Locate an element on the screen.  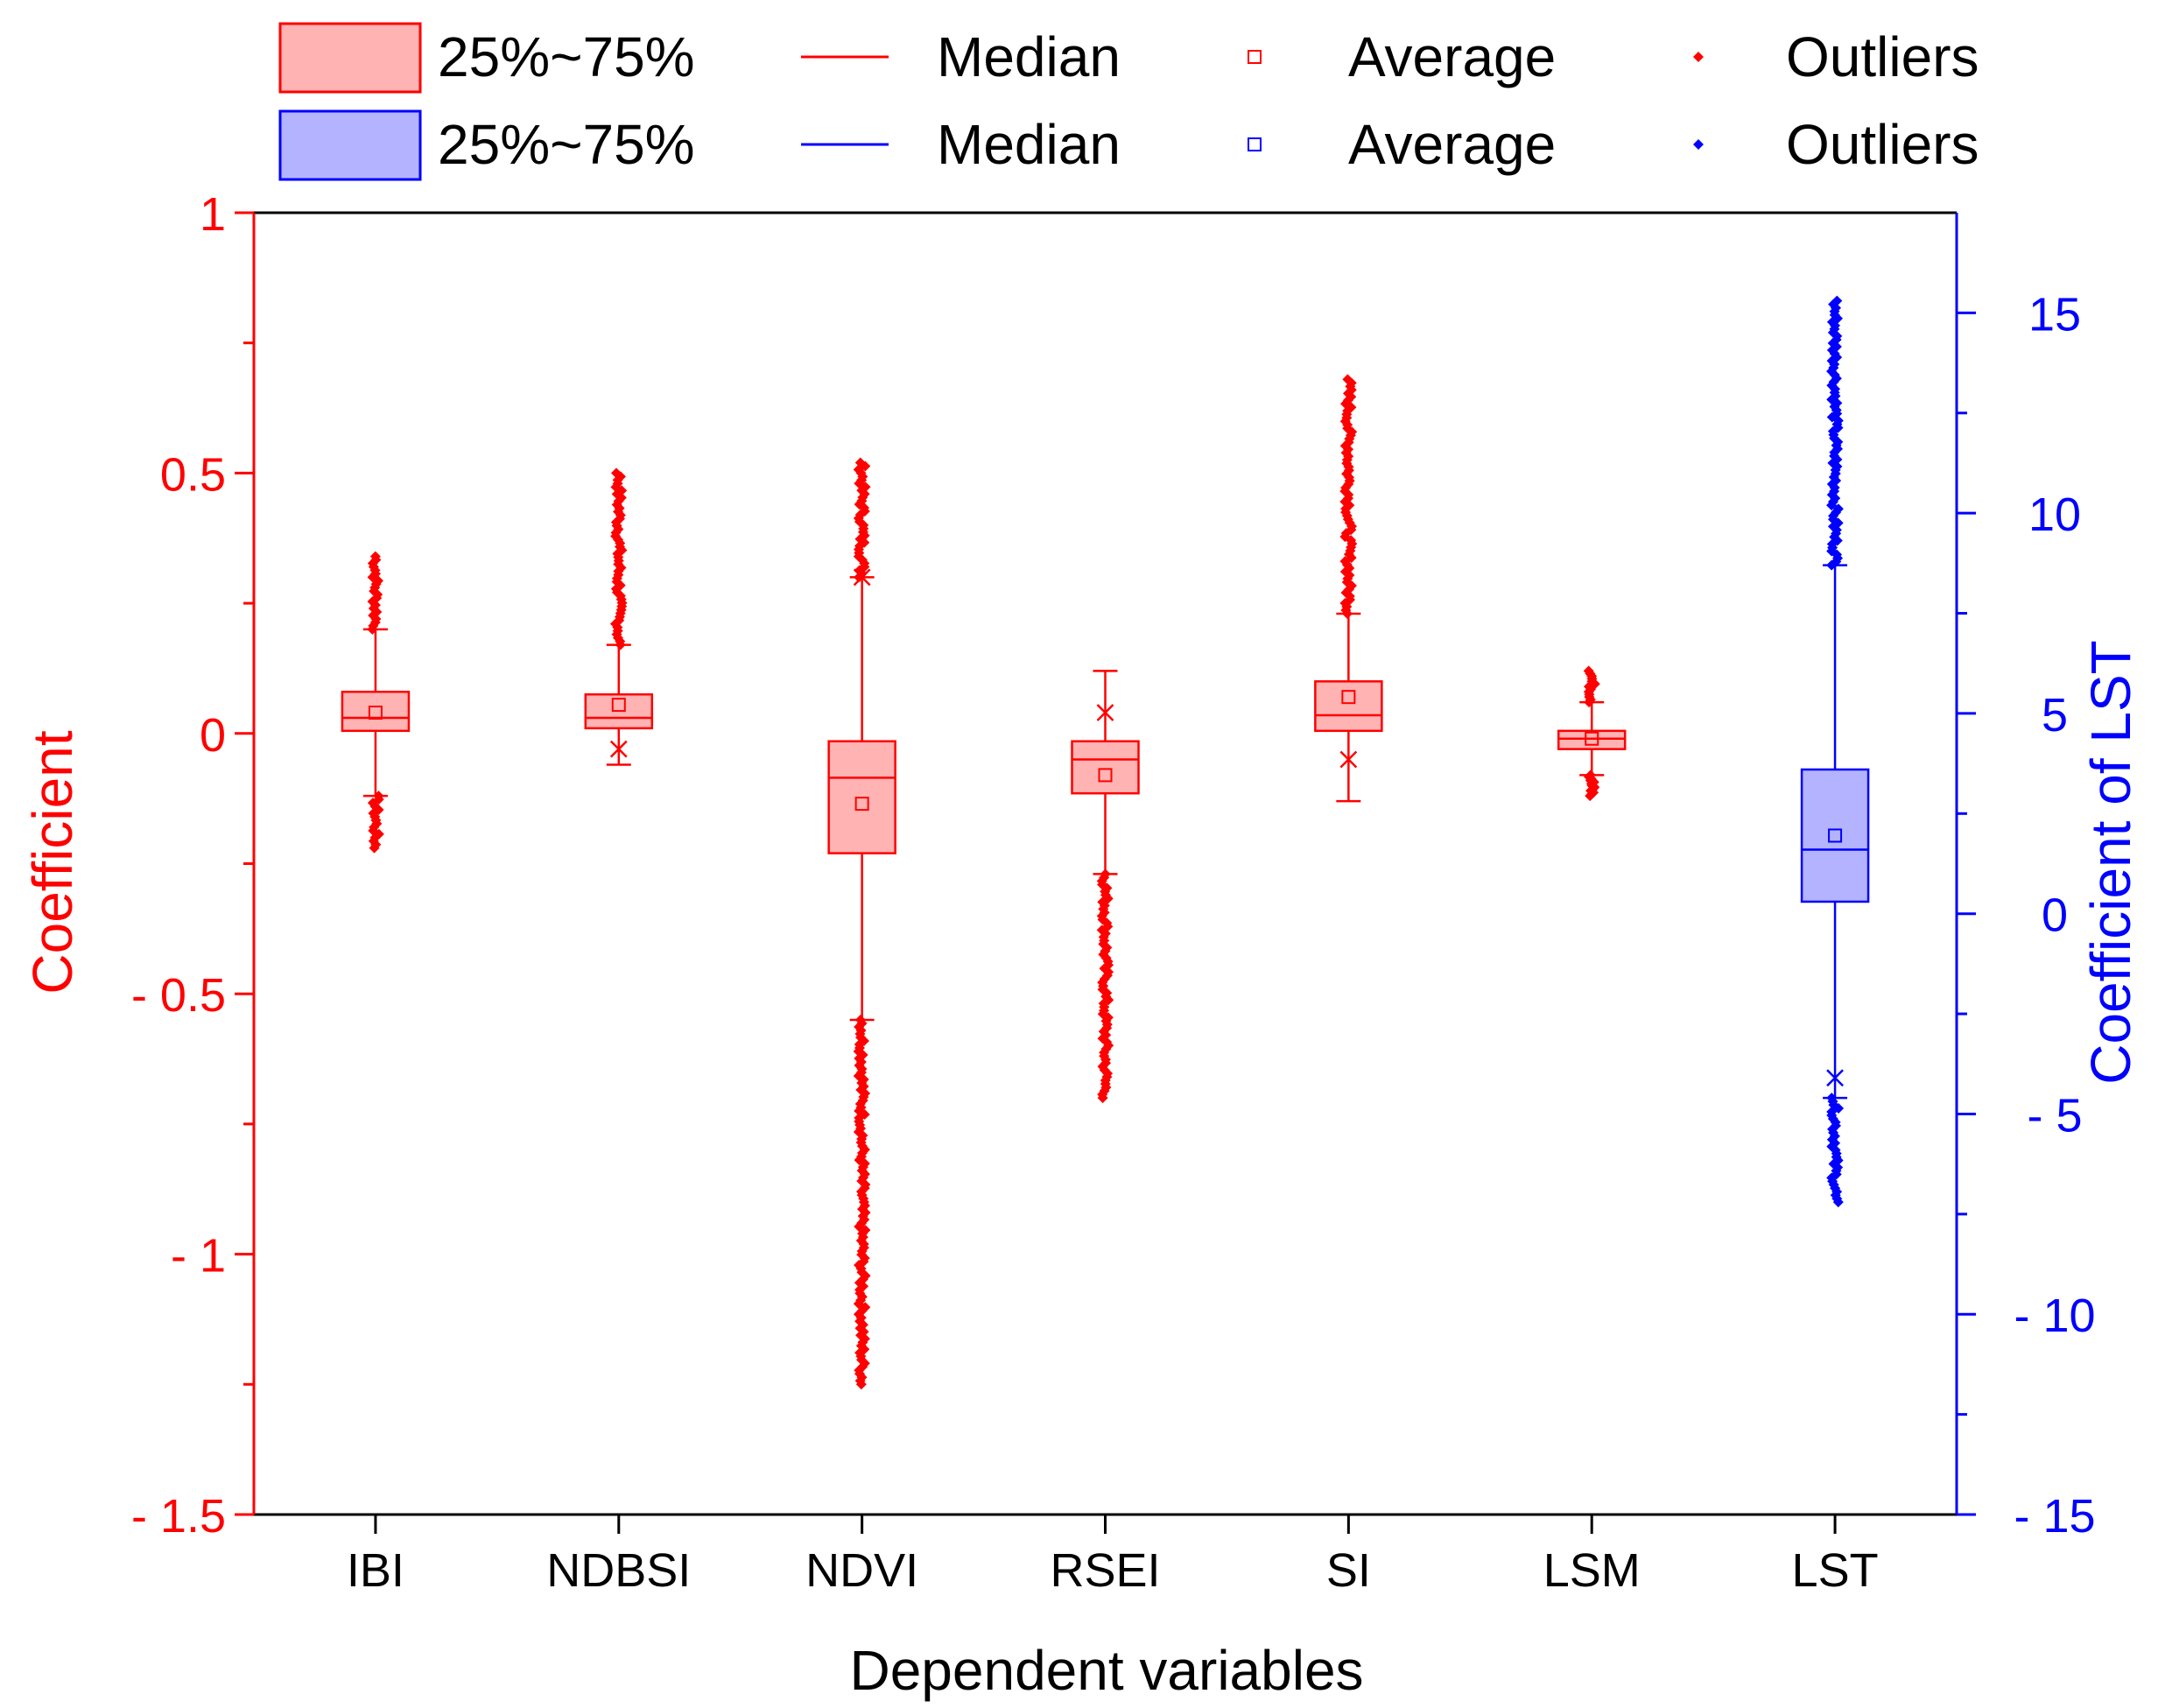
legend-row-right: 25%~75% Median Average Outliers is located at coordinates (1128, 145).